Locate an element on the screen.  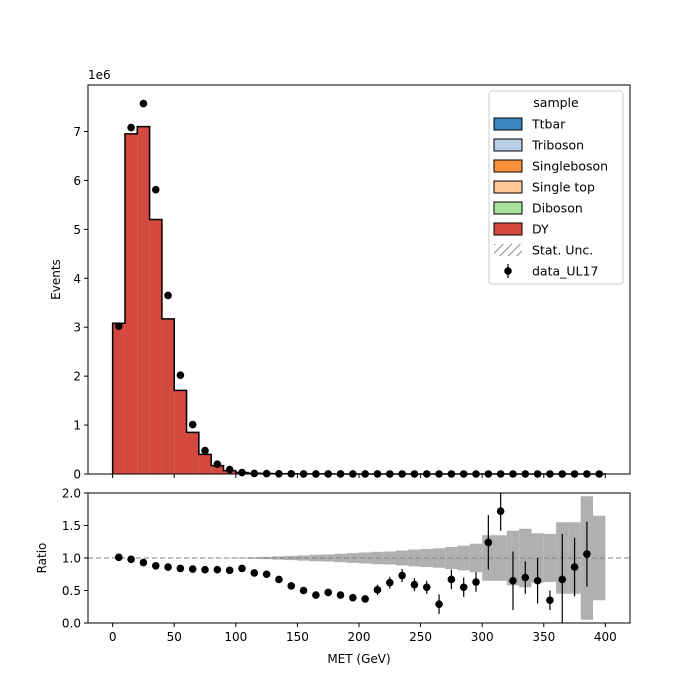
ratio-axes-frame is located at coordinates (359, 558).